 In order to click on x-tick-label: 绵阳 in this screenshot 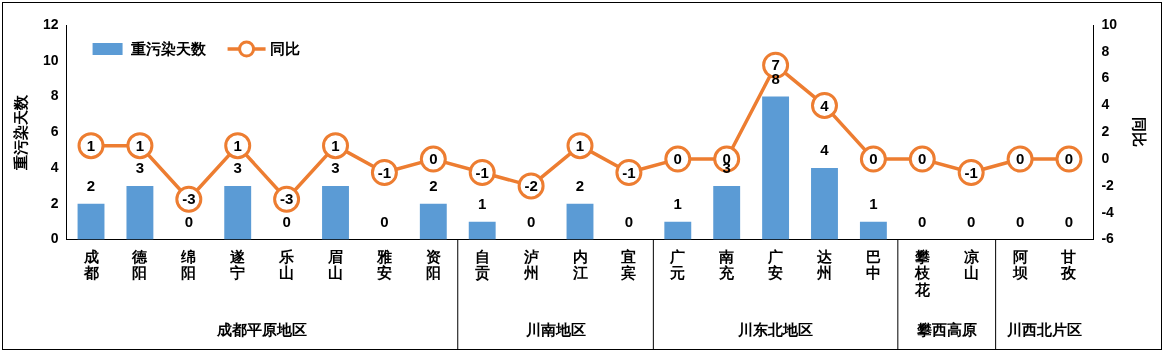, I will do `click(188, 264)`.